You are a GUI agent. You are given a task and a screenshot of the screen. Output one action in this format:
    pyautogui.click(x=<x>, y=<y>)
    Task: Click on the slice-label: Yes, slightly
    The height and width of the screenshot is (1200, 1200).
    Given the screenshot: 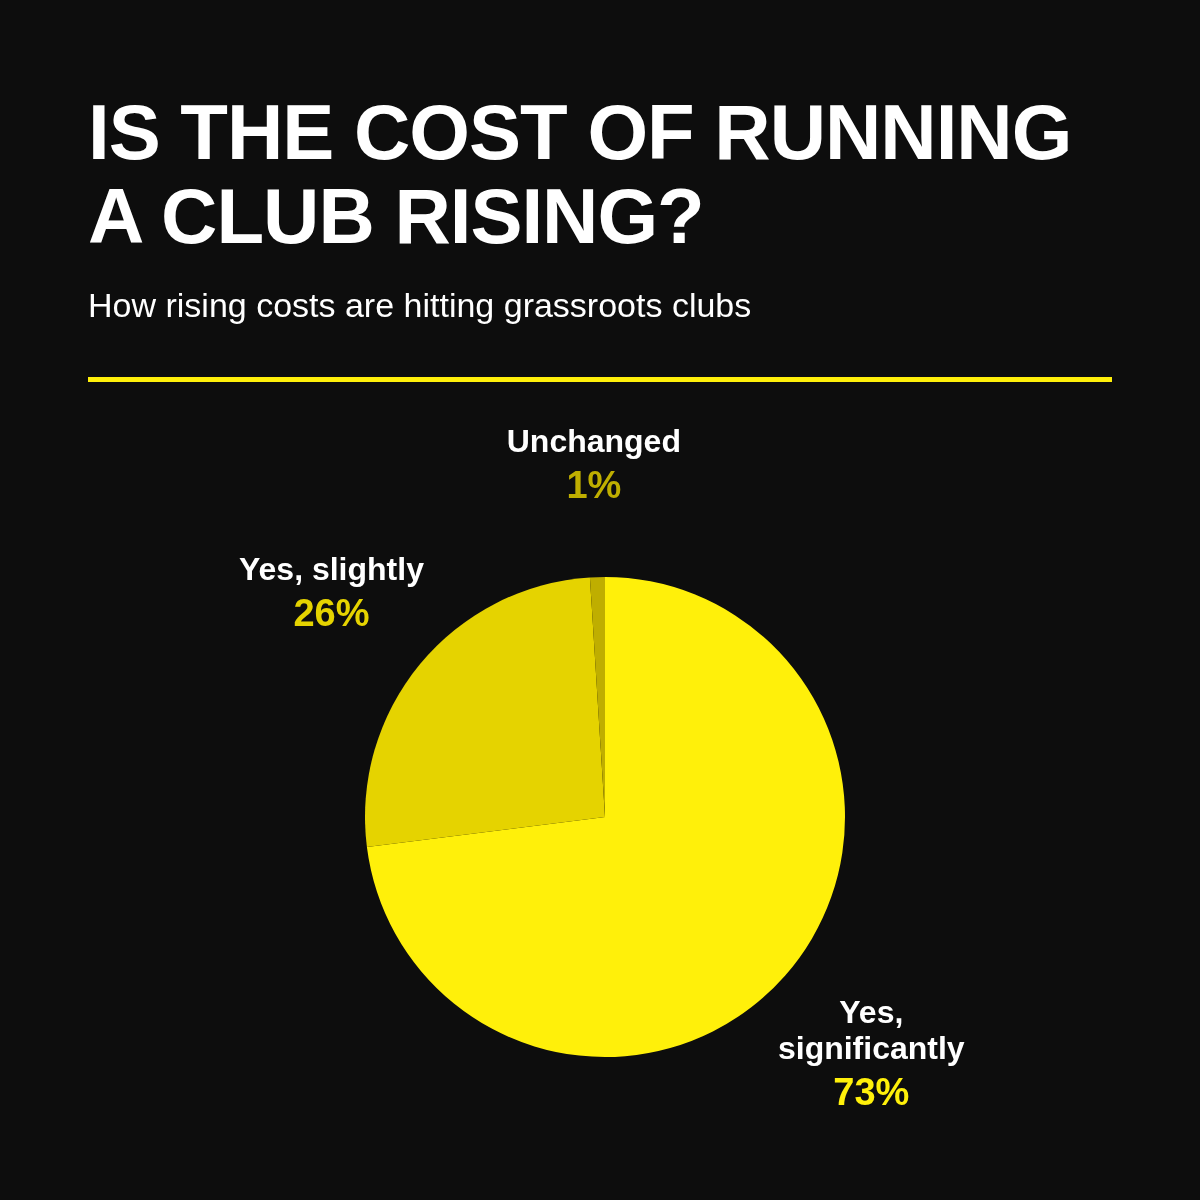 What is the action you would take?
    pyautogui.click(x=331, y=569)
    